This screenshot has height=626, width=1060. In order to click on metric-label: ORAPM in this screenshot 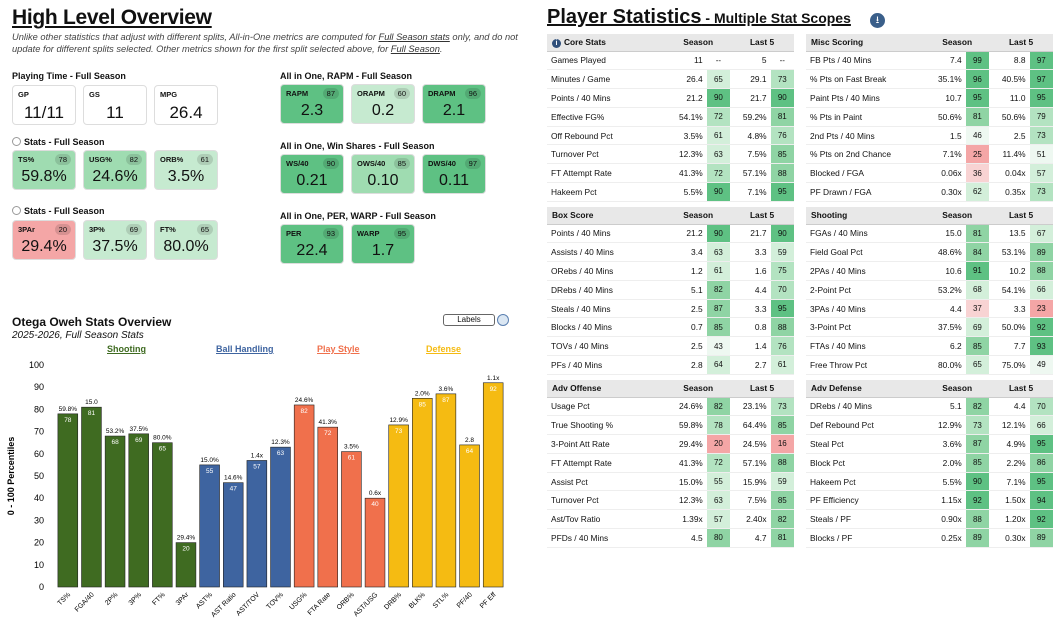, I will do `click(371, 93)`.